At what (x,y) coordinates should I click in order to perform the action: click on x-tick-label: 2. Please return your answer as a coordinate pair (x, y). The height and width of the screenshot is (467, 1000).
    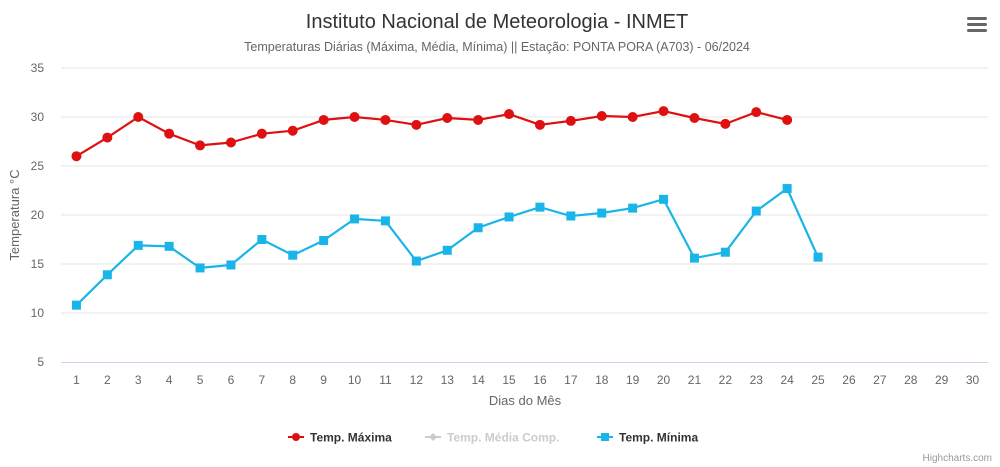
    Looking at the image, I should click on (107, 380).